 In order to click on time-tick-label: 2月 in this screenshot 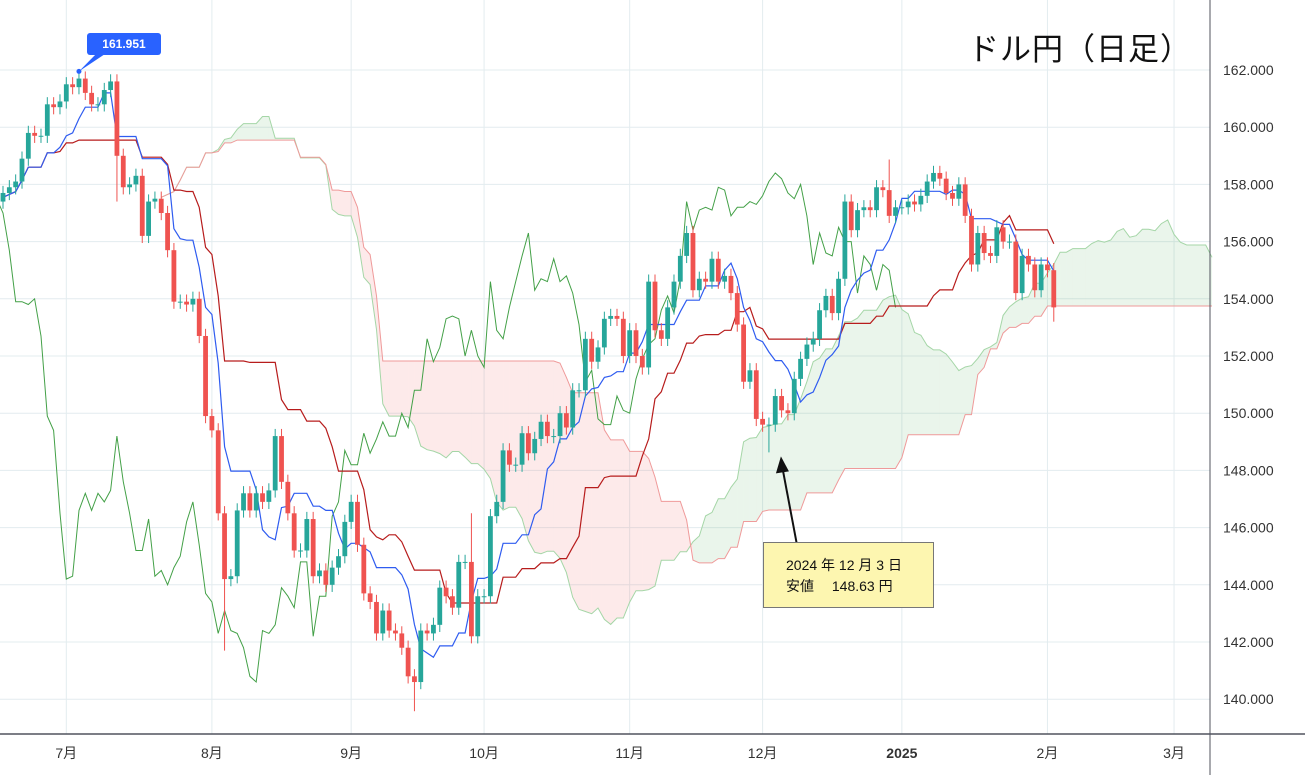, I will do `click(1048, 753)`.